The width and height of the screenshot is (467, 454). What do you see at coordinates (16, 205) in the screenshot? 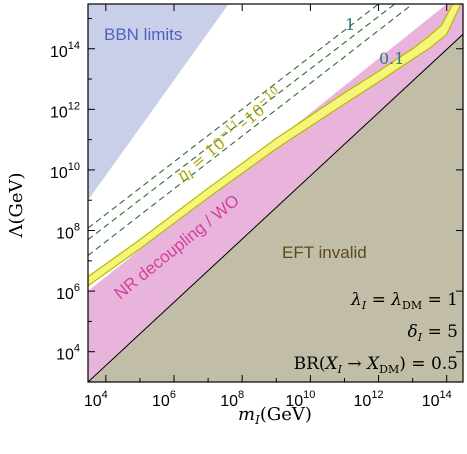
I see `y-axis-label: Λ(GeV)` at bounding box center [16, 205].